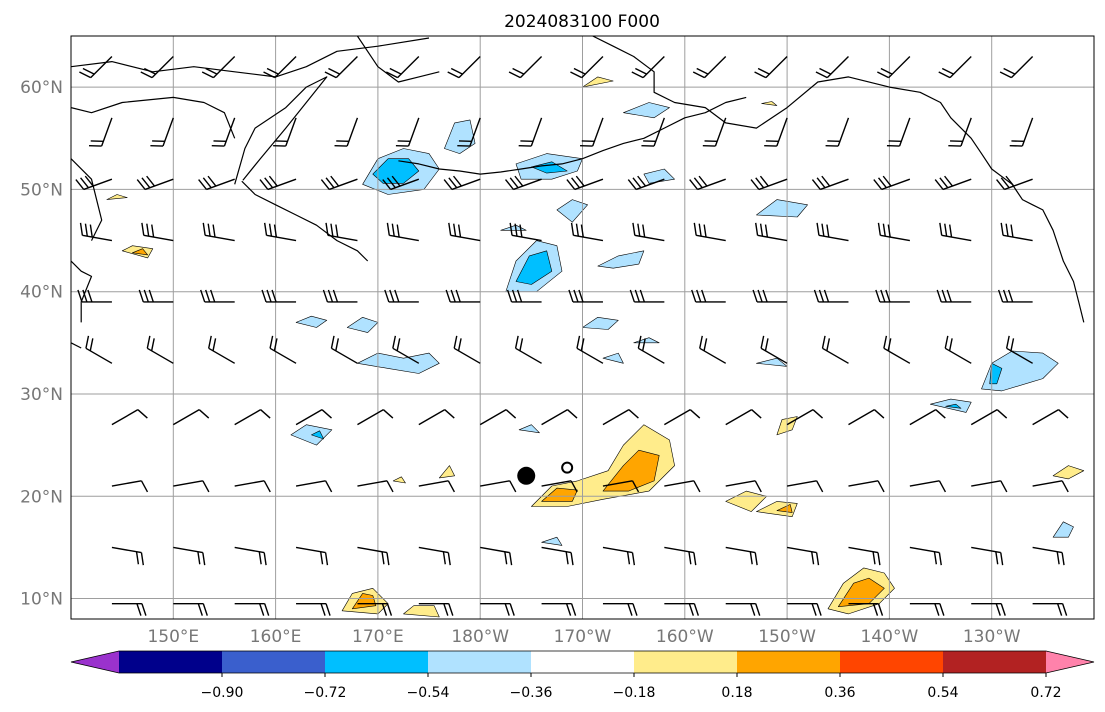 Image resolution: width=1105 pixels, height=712 pixels. What do you see at coordinates (787, 637) in the screenshot?
I see `lon-tick-label: 150°W` at bounding box center [787, 637].